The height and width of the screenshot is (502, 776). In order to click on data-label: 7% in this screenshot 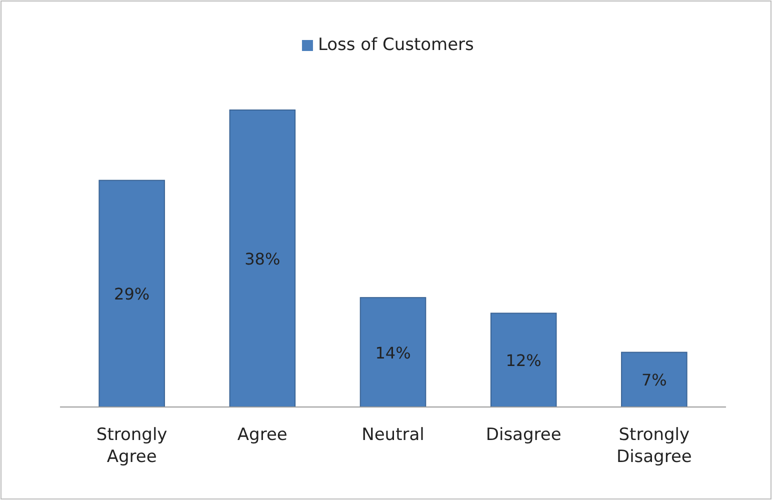, I will do `click(654, 380)`.